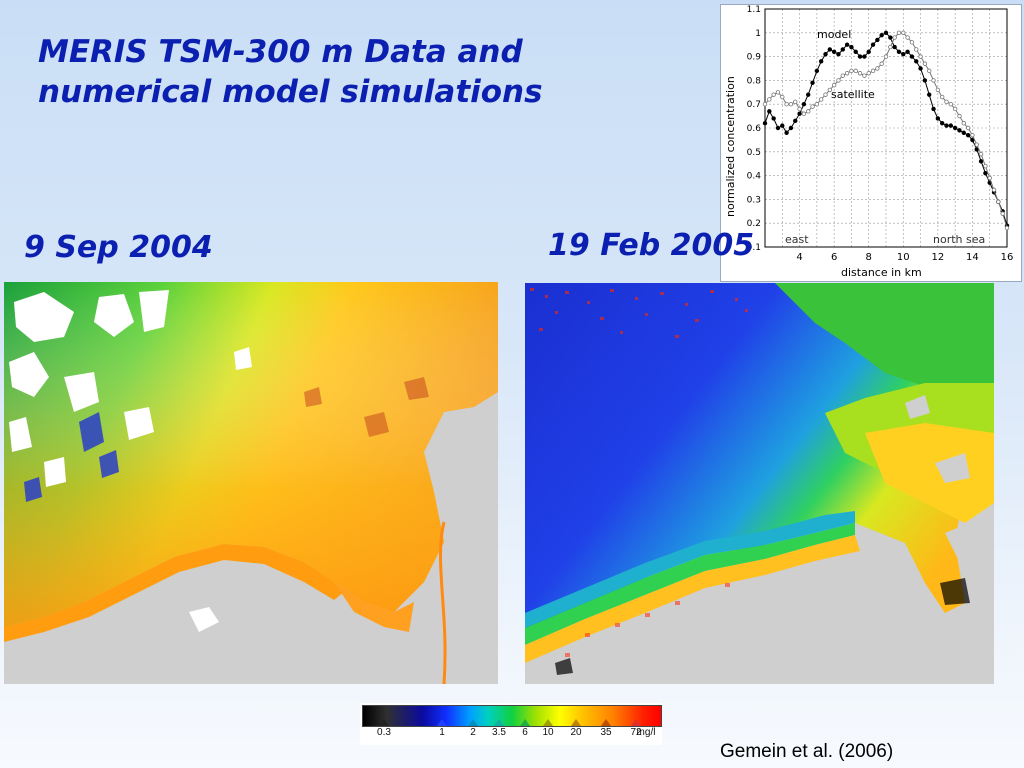 The width and height of the screenshot is (1024, 768). What do you see at coordinates (384, 732) in the screenshot?
I see `colorbar-tick-label: 0.3` at bounding box center [384, 732].